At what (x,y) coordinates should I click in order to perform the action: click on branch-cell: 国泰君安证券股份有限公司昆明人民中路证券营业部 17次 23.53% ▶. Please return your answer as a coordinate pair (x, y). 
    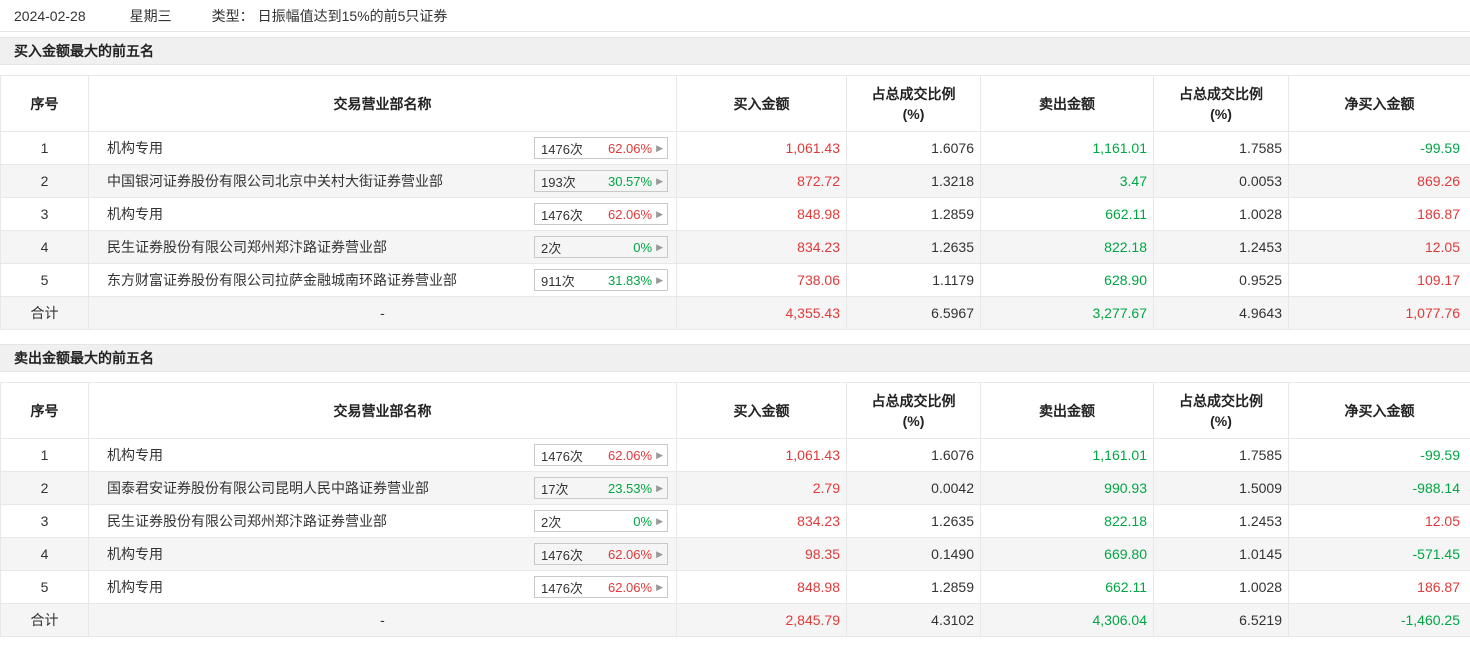
    Looking at the image, I should click on (382, 488).